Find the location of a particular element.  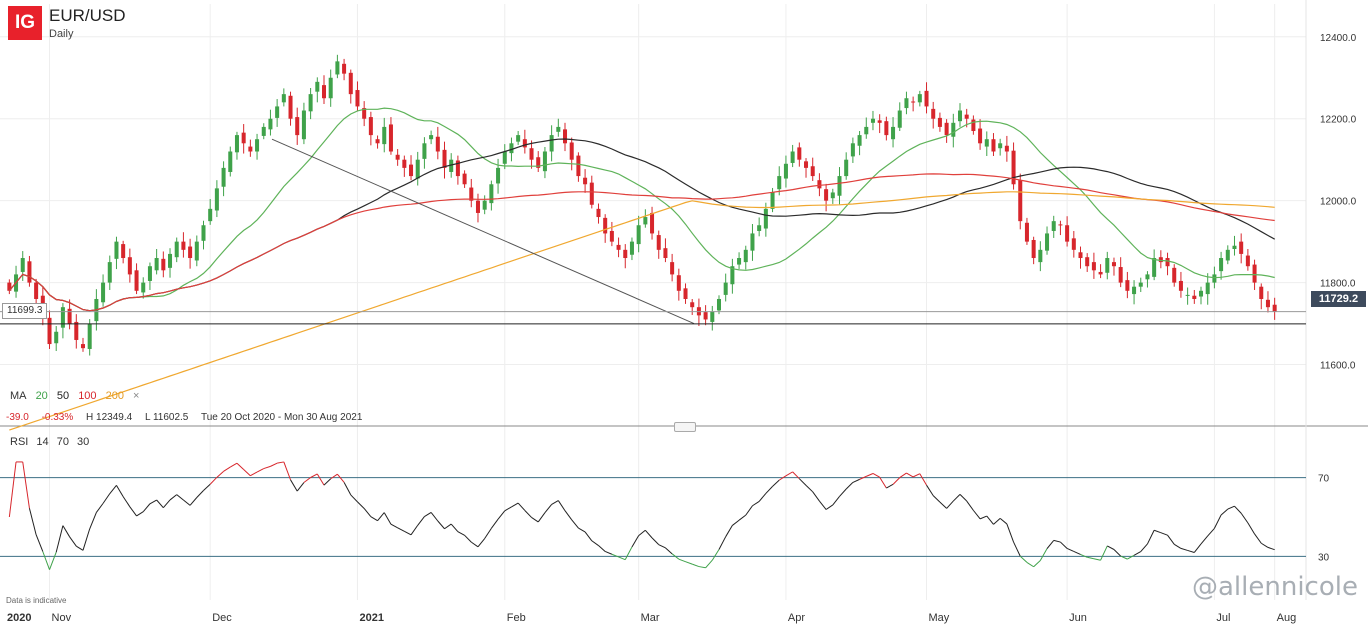

rsi-period: 14 is located at coordinates (42, 442).